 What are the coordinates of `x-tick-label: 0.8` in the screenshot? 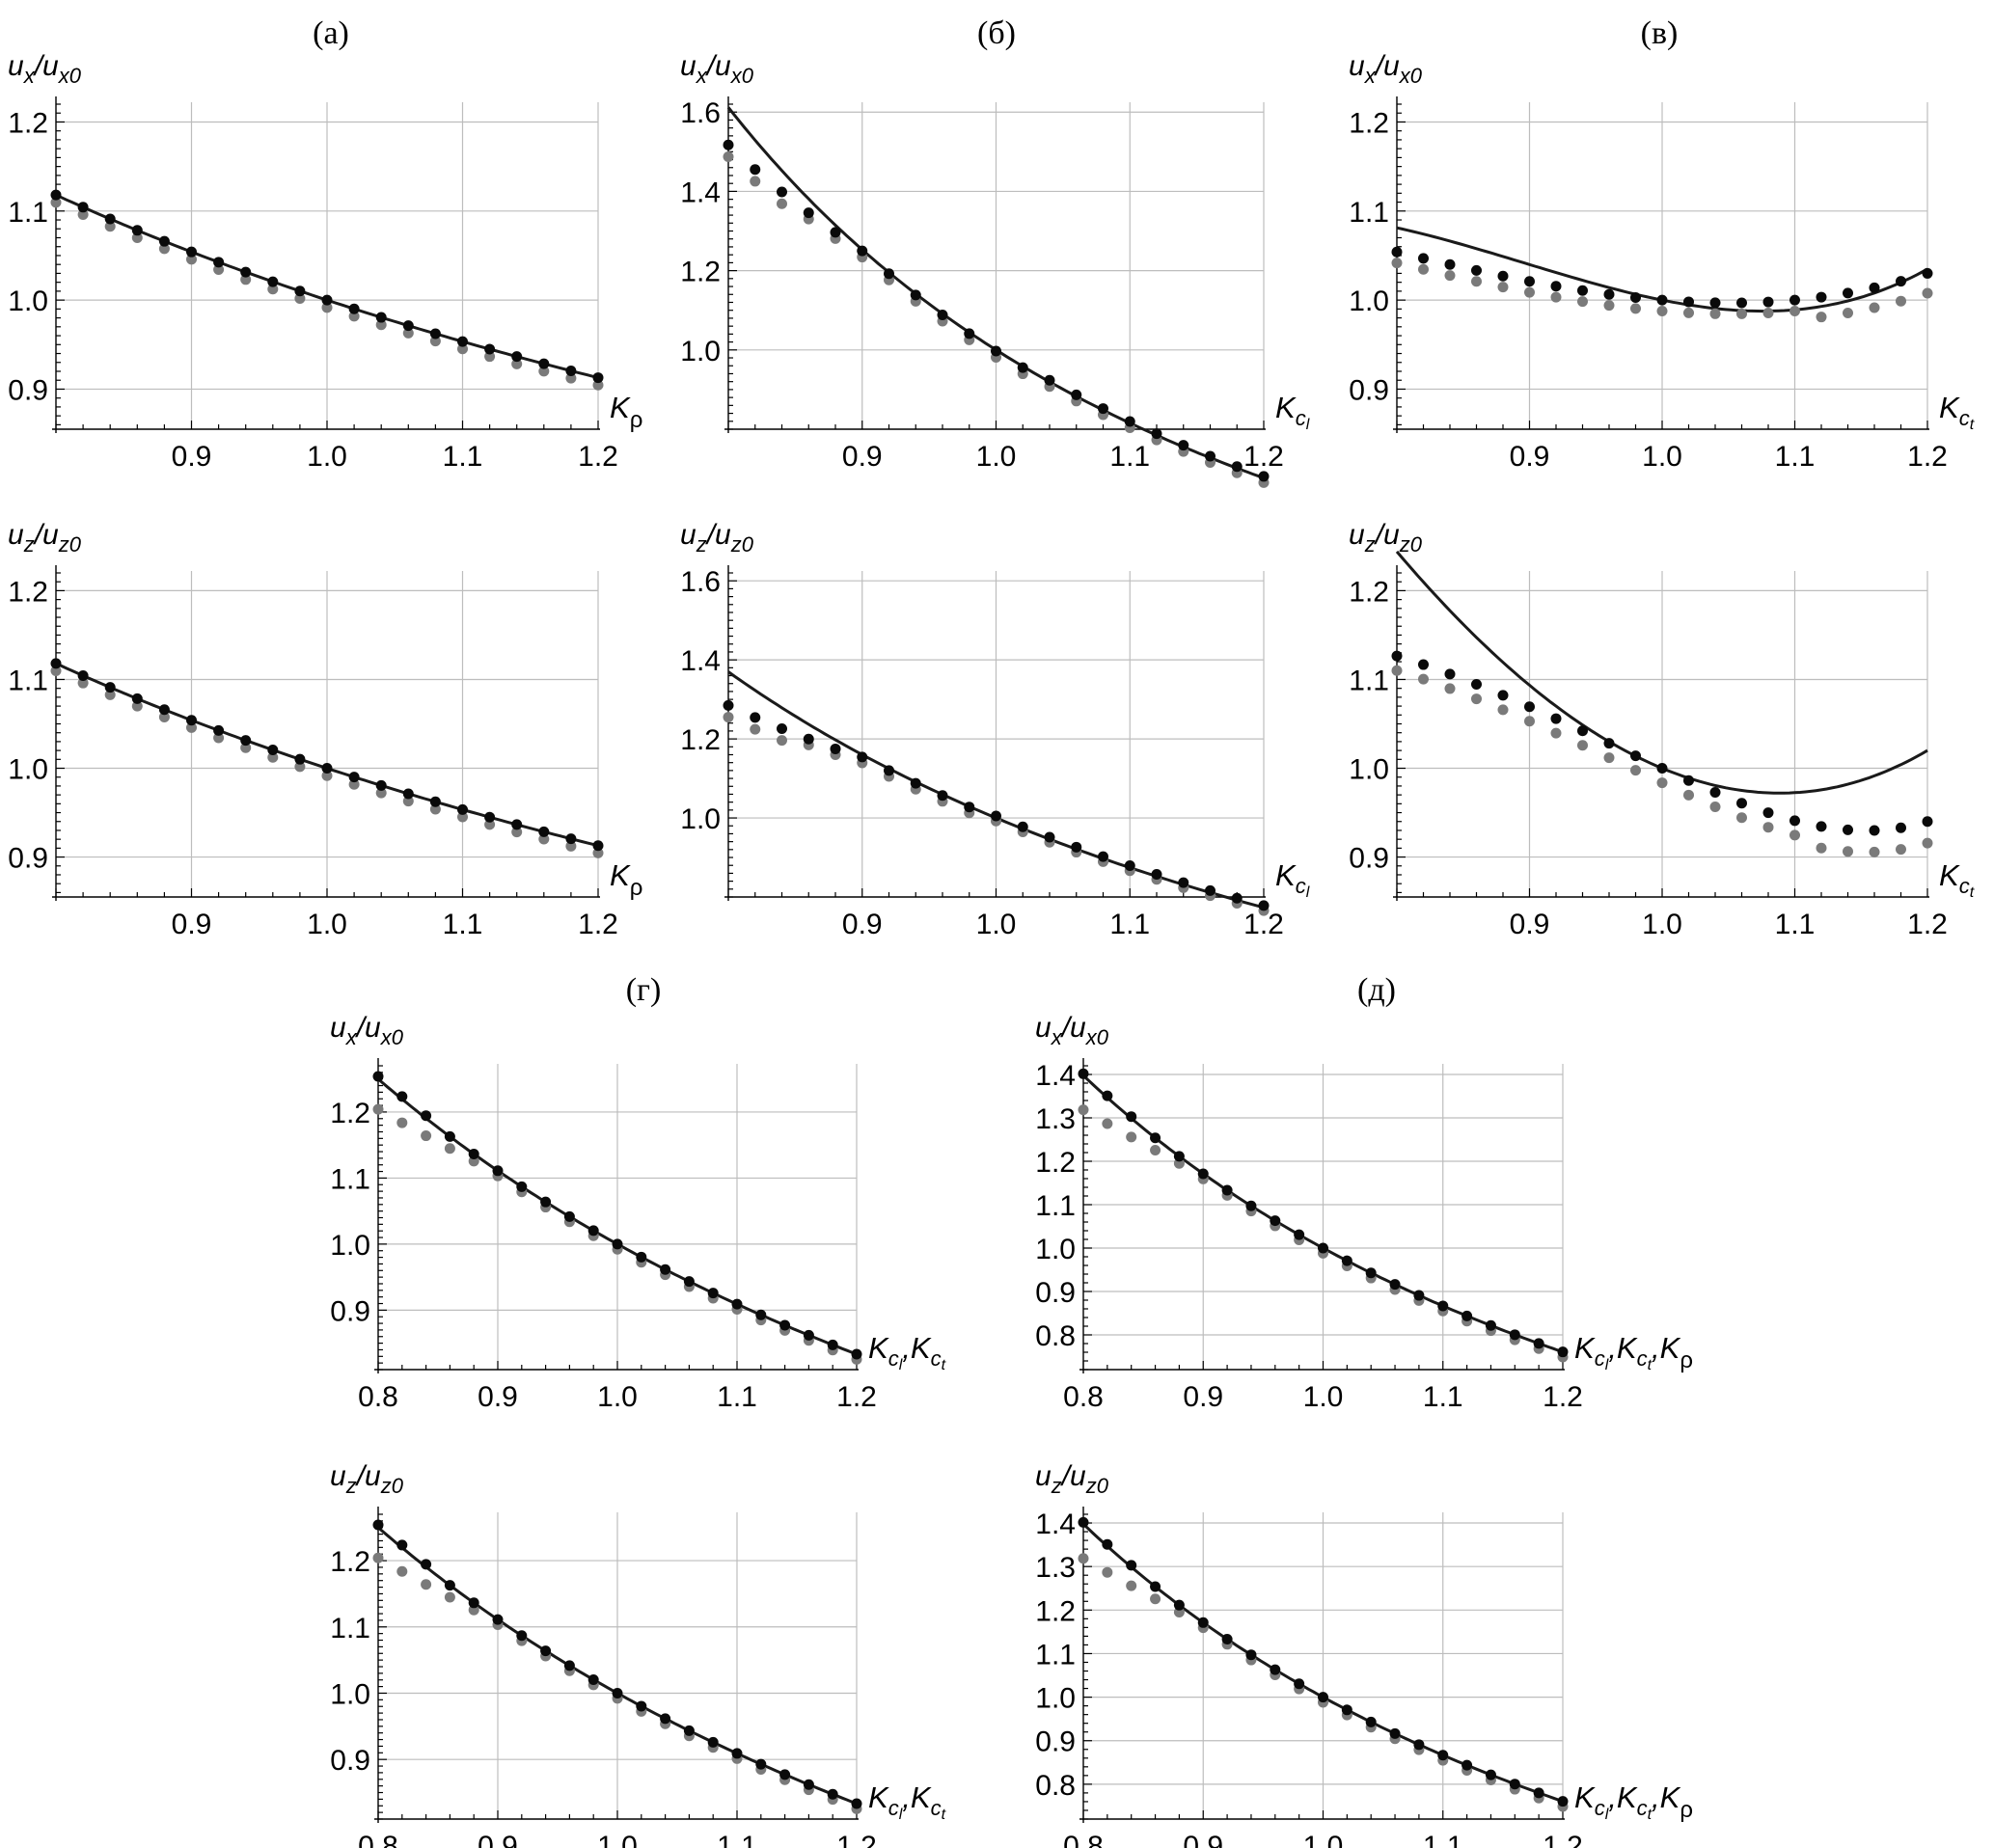 It's located at (1083, 1397).